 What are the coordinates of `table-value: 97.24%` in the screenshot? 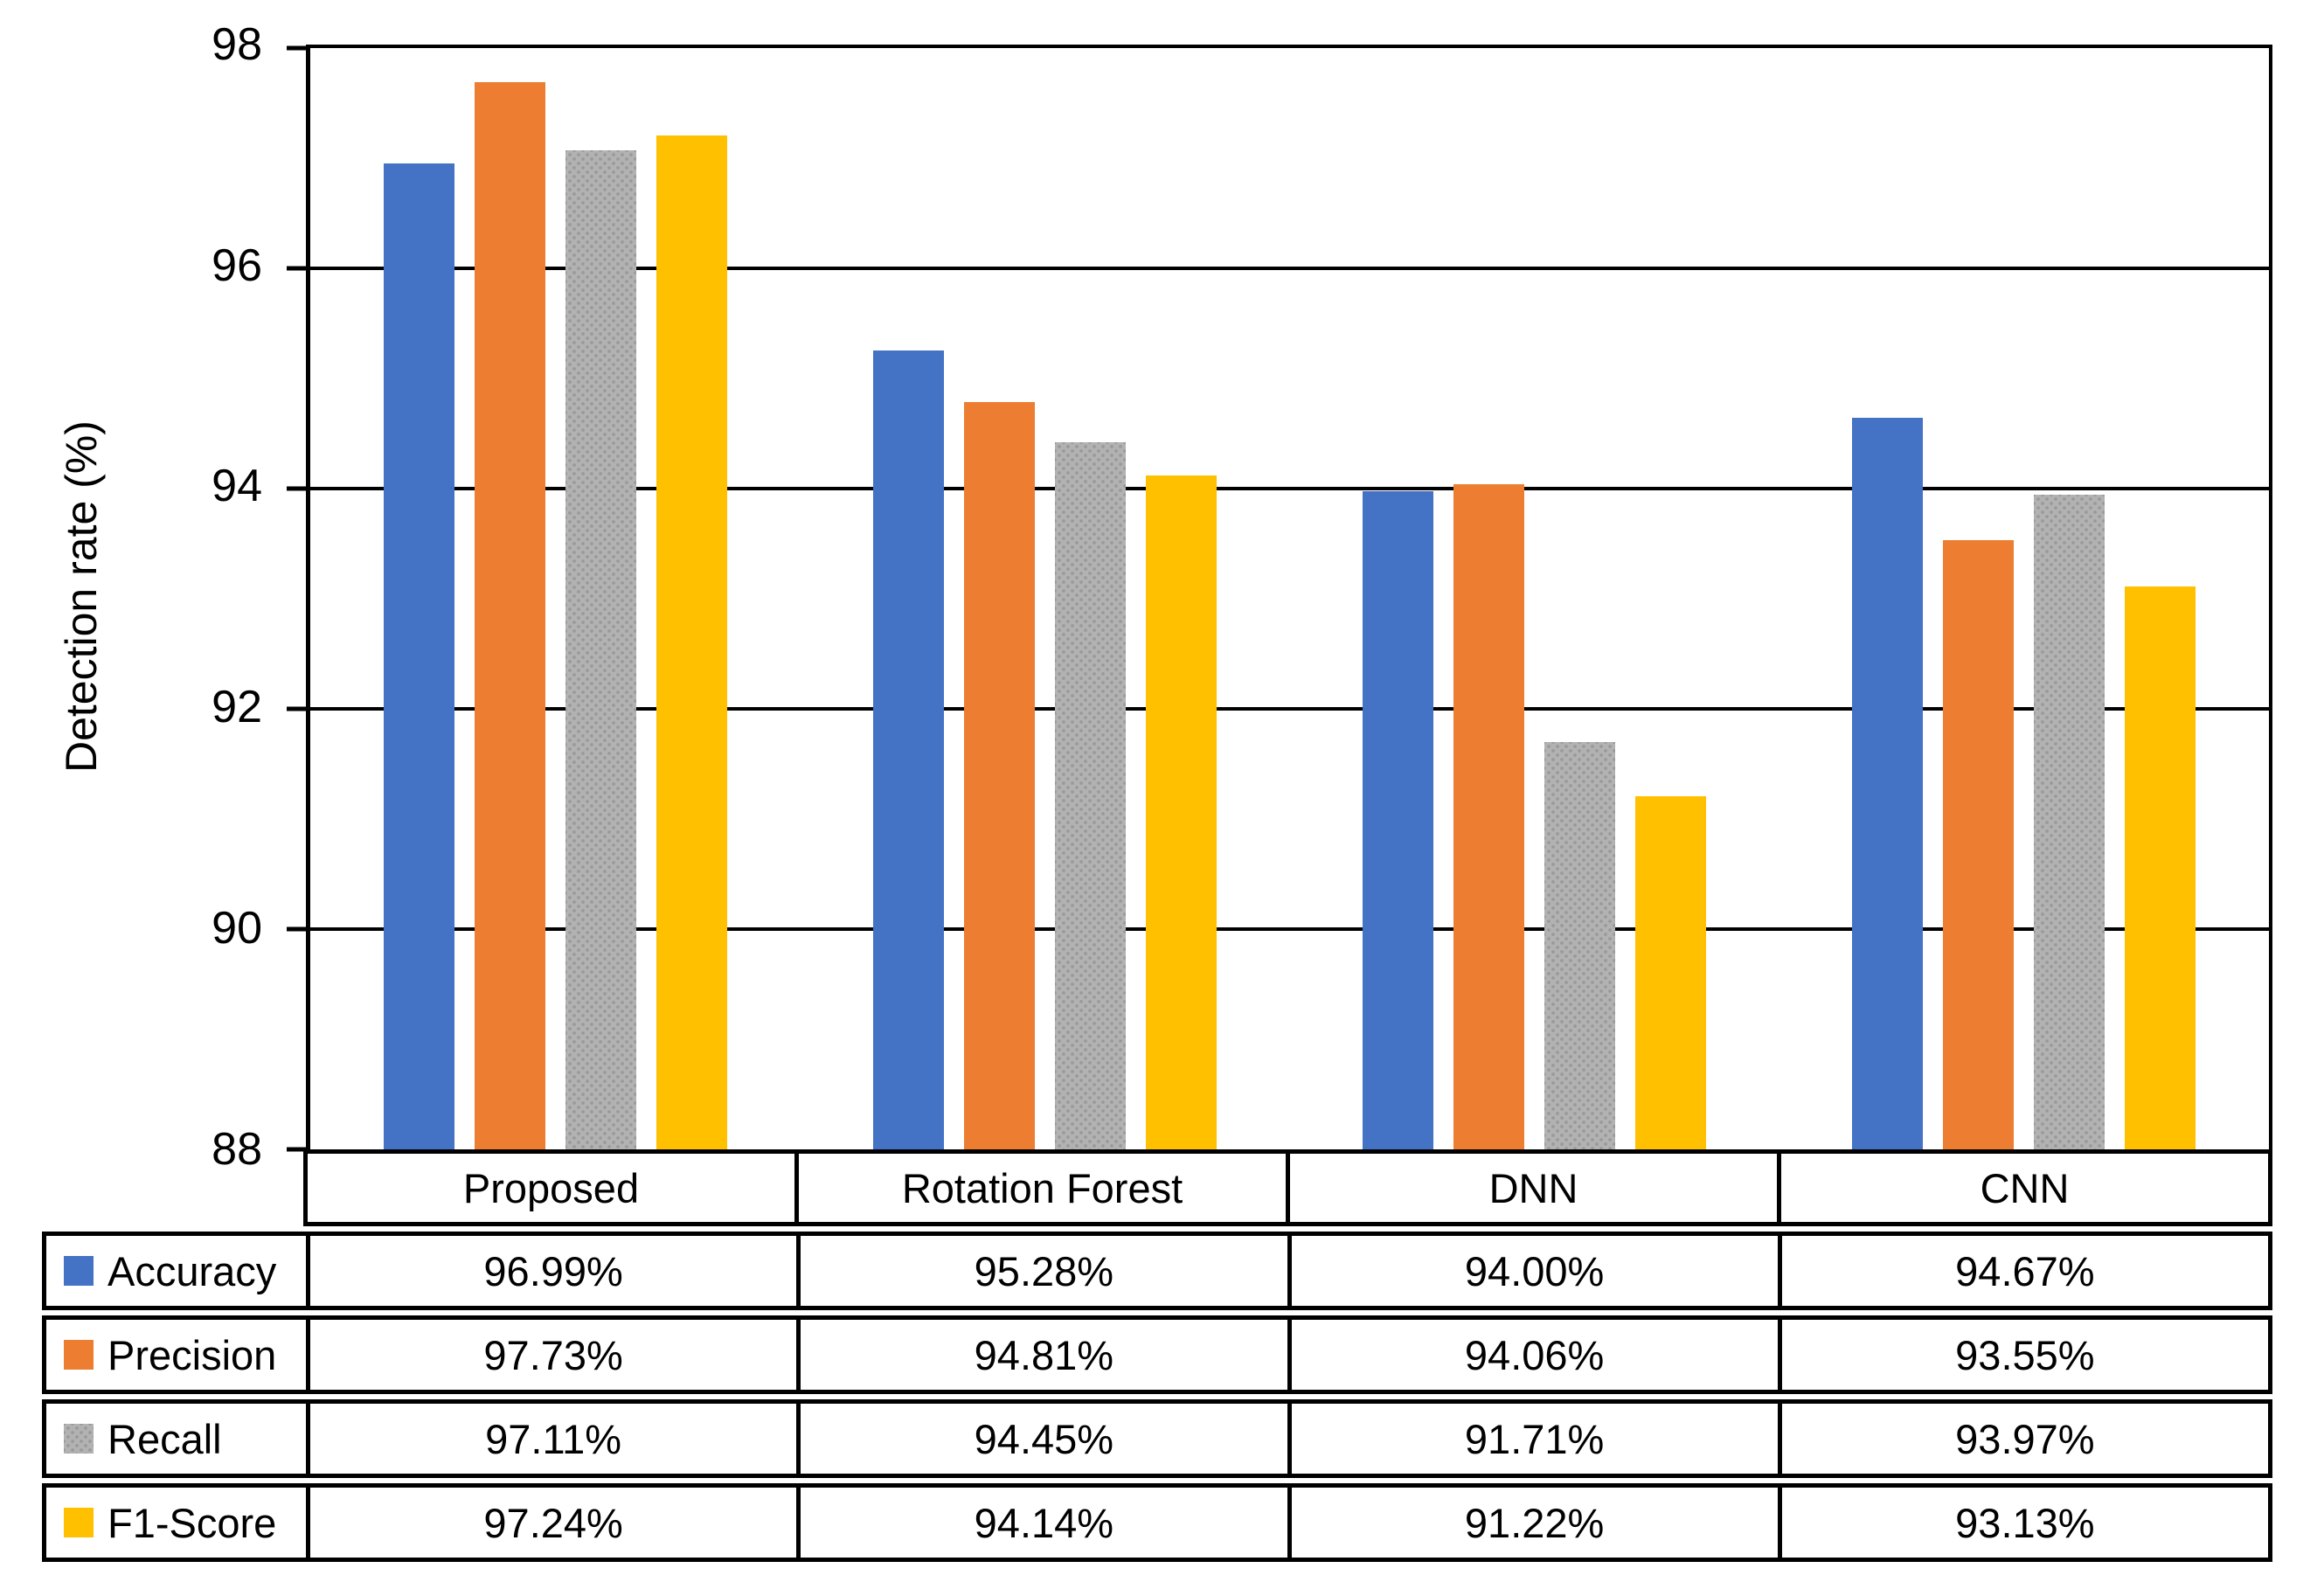 It's located at (551, 1523).